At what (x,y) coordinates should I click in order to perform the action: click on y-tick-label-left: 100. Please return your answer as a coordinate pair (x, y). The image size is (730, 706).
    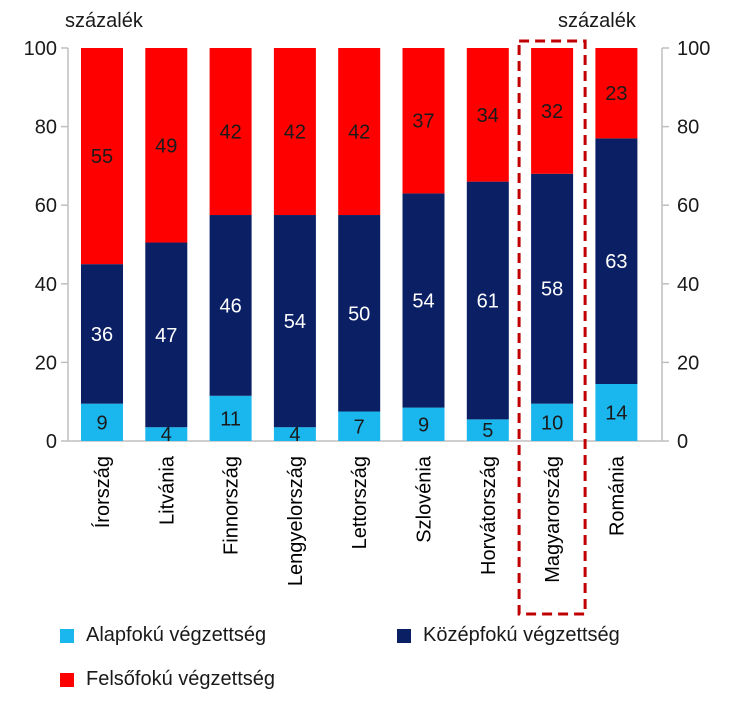
    Looking at the image, I should click on (40, 49).